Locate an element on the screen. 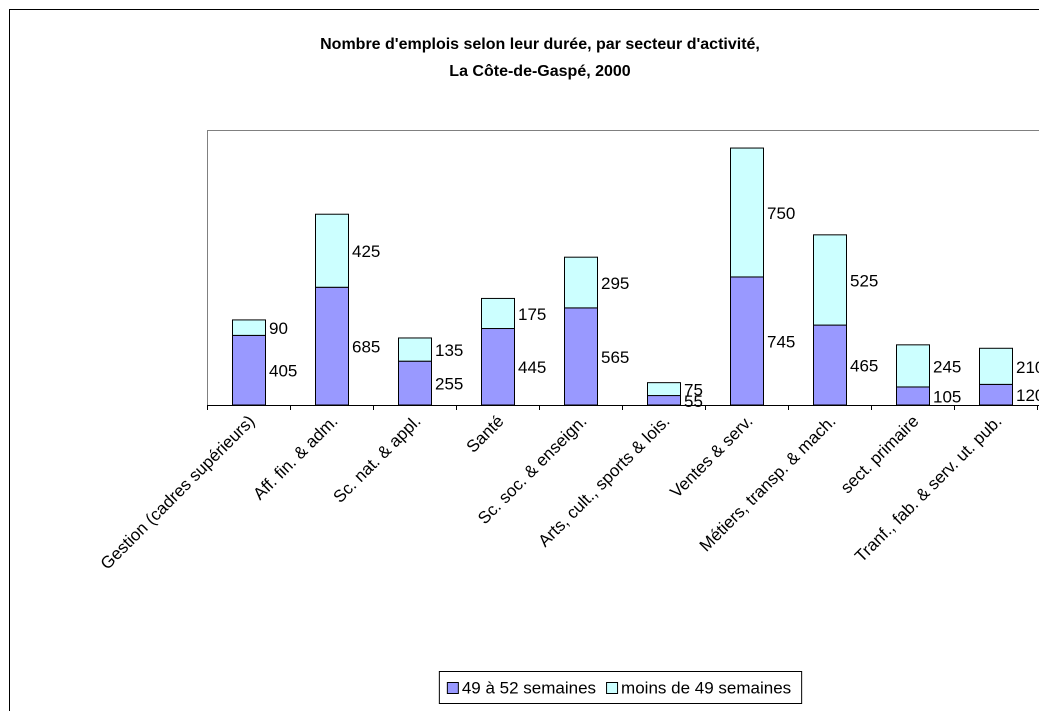  data-label: 120 is located at coordinates (1027, 395).